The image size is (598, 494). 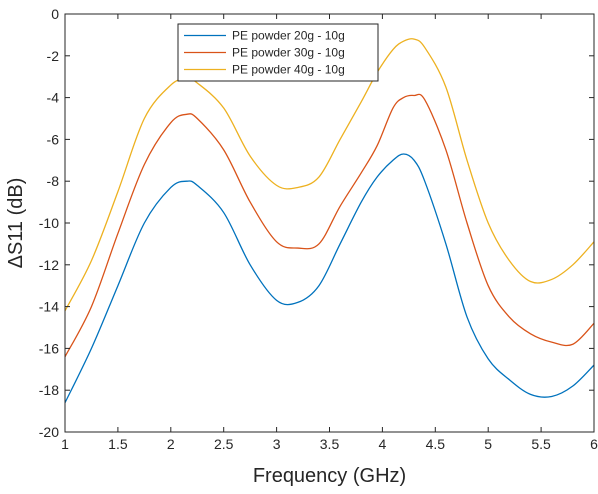 I want to click on x-tick-label: 1, so click(x=65, y=444).